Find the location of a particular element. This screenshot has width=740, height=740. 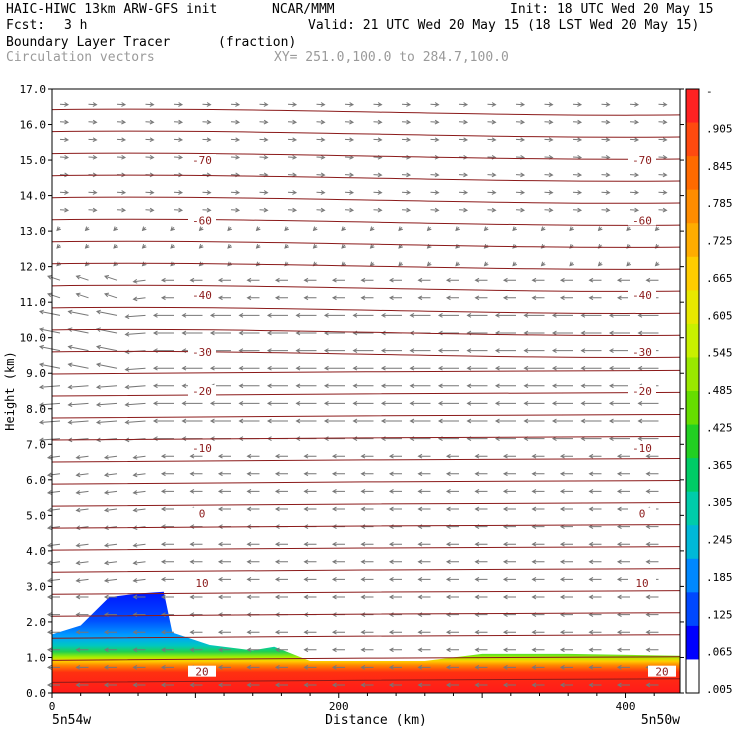

fcst-value: 3 h is located at coordinates (76, 25).